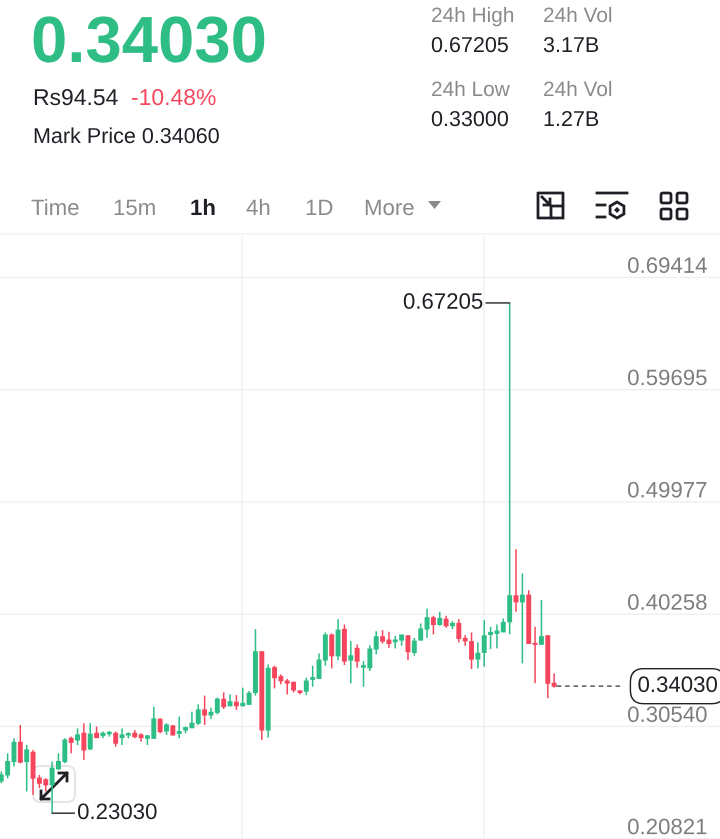  I want to click on text: 0.33000, so click(470, 118).